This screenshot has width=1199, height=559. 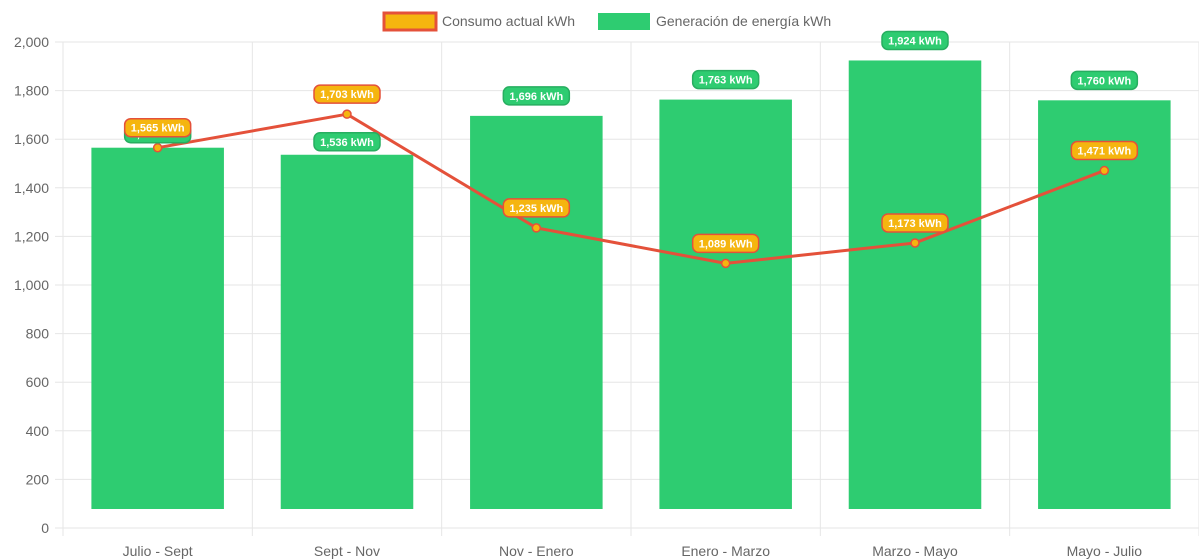 I want to click on legend-label-consumo: Consumo actual kWh, so click(x=508, y=21).